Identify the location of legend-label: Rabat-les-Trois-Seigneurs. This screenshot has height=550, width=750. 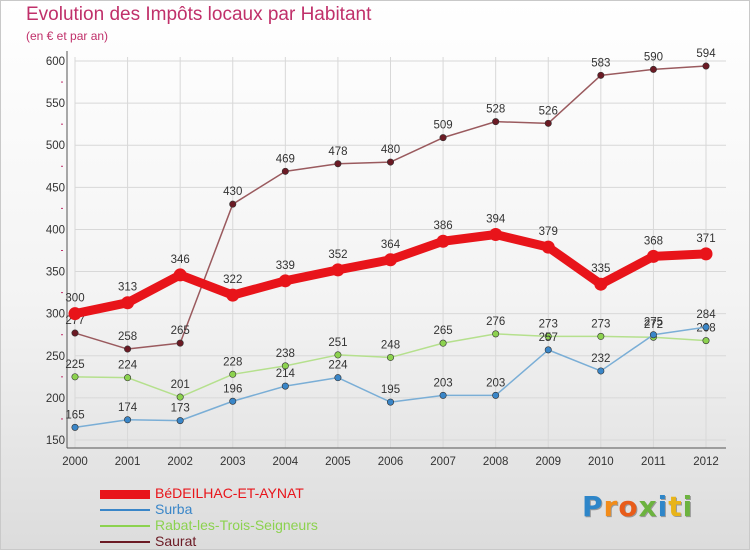
(236, 525).